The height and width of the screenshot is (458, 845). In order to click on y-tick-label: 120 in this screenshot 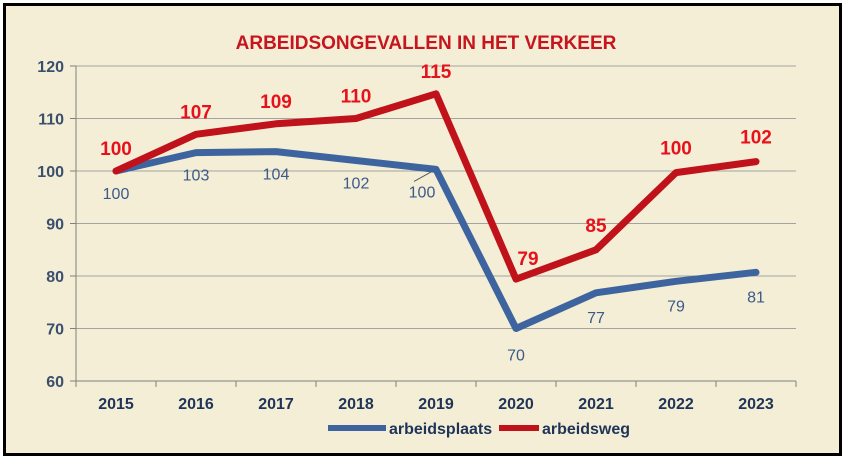, I will do `click(50, 67)`.